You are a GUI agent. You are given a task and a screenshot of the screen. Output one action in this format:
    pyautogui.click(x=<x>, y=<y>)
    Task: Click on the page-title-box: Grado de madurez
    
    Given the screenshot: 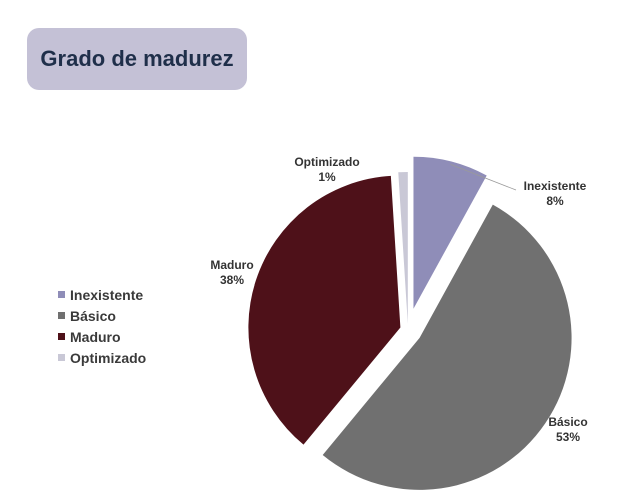 What is the action you would take?
    pyautogui.click(x=137, y=59)
    